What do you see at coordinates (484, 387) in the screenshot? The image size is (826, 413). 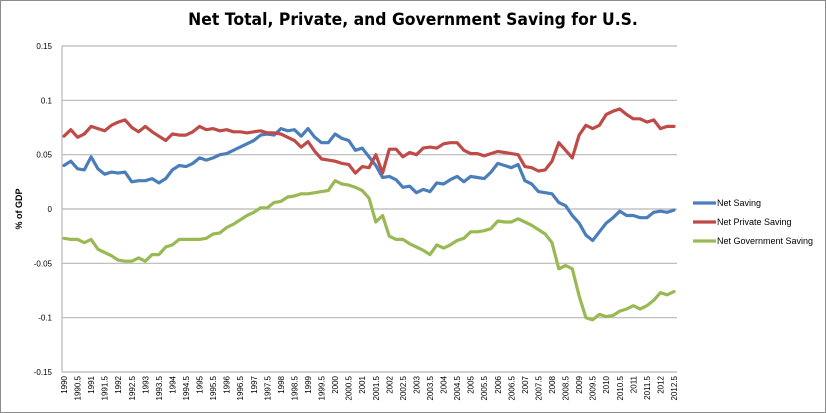 I see `x-tick-label: 2005.5` at bounding box center [484, 387].